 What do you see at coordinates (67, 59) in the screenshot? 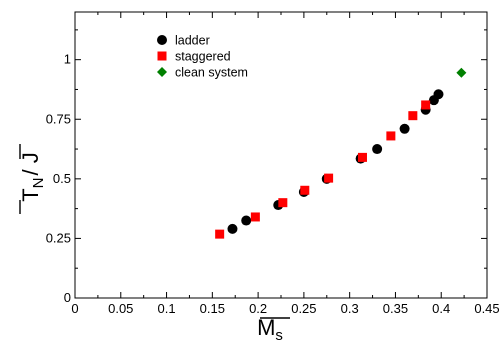
I see `y-tick-label: 1` at bounding box center [67, 59].